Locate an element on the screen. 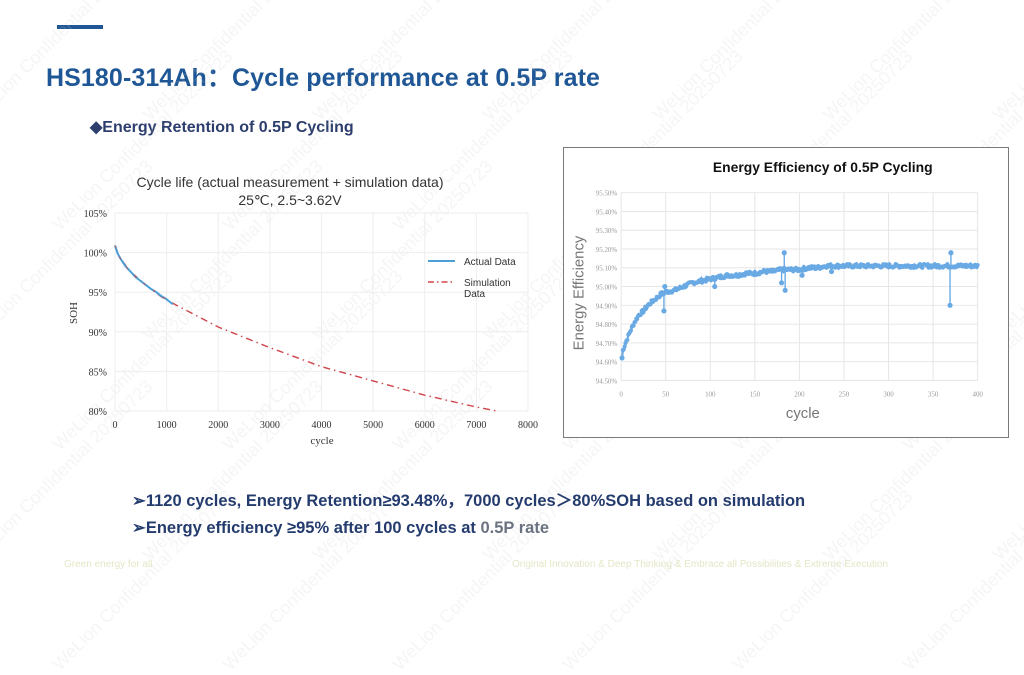 The height and width of the screenshot is (675, 1024). section-subtitle: ◆Energy Retention of 0.5P Cycling is located at coordinates (222, 127).